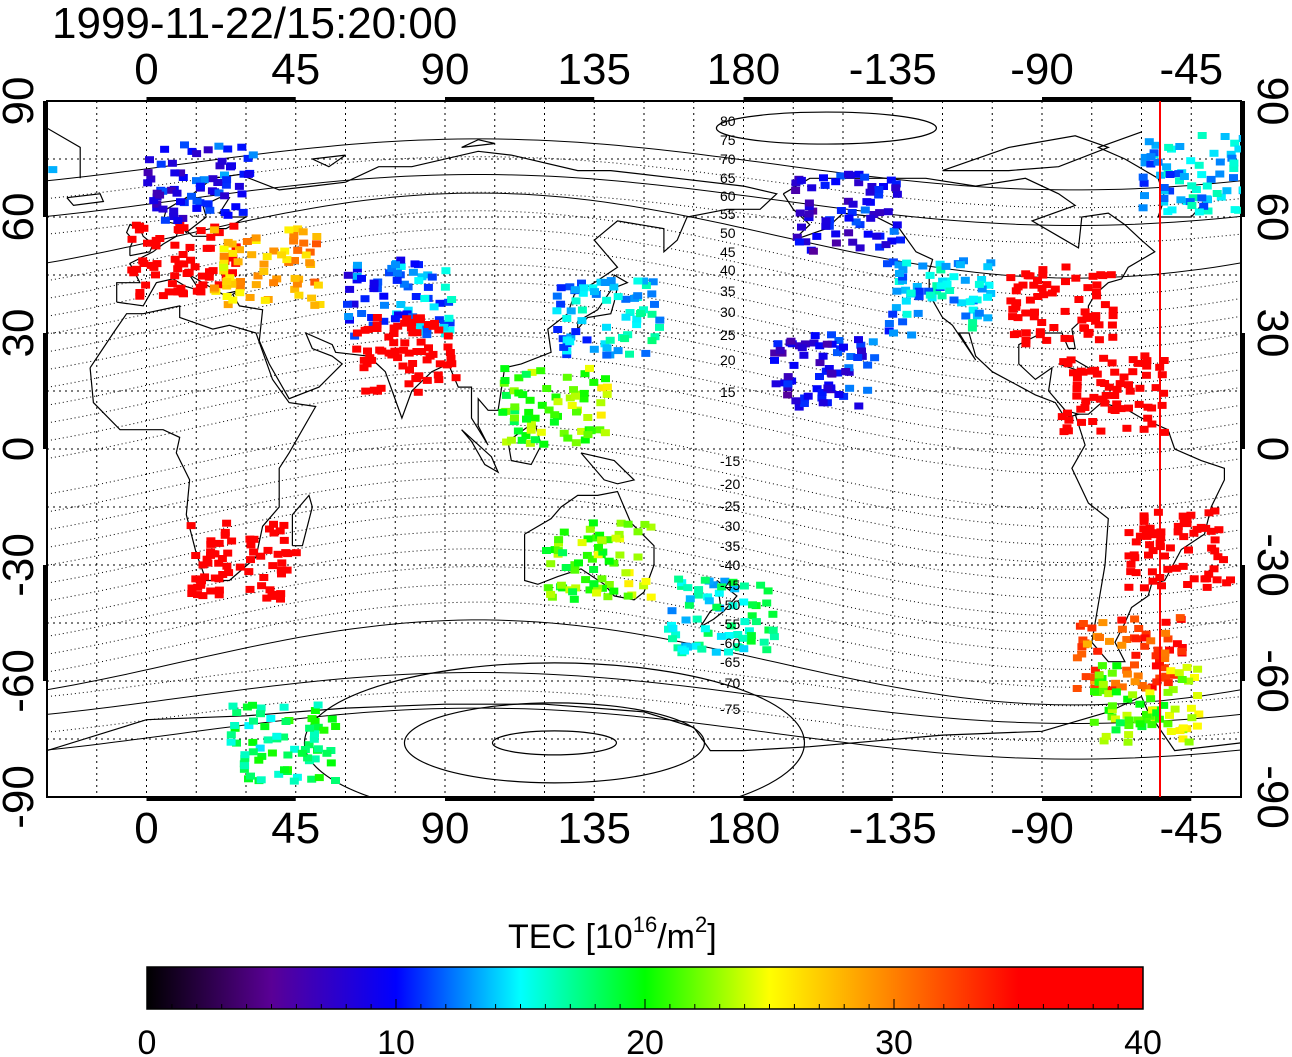 Image resolution: width=1292 pixels, height=1057 pixels. I want to click on lat-tick-label-right: -30, so click(1270, 565).